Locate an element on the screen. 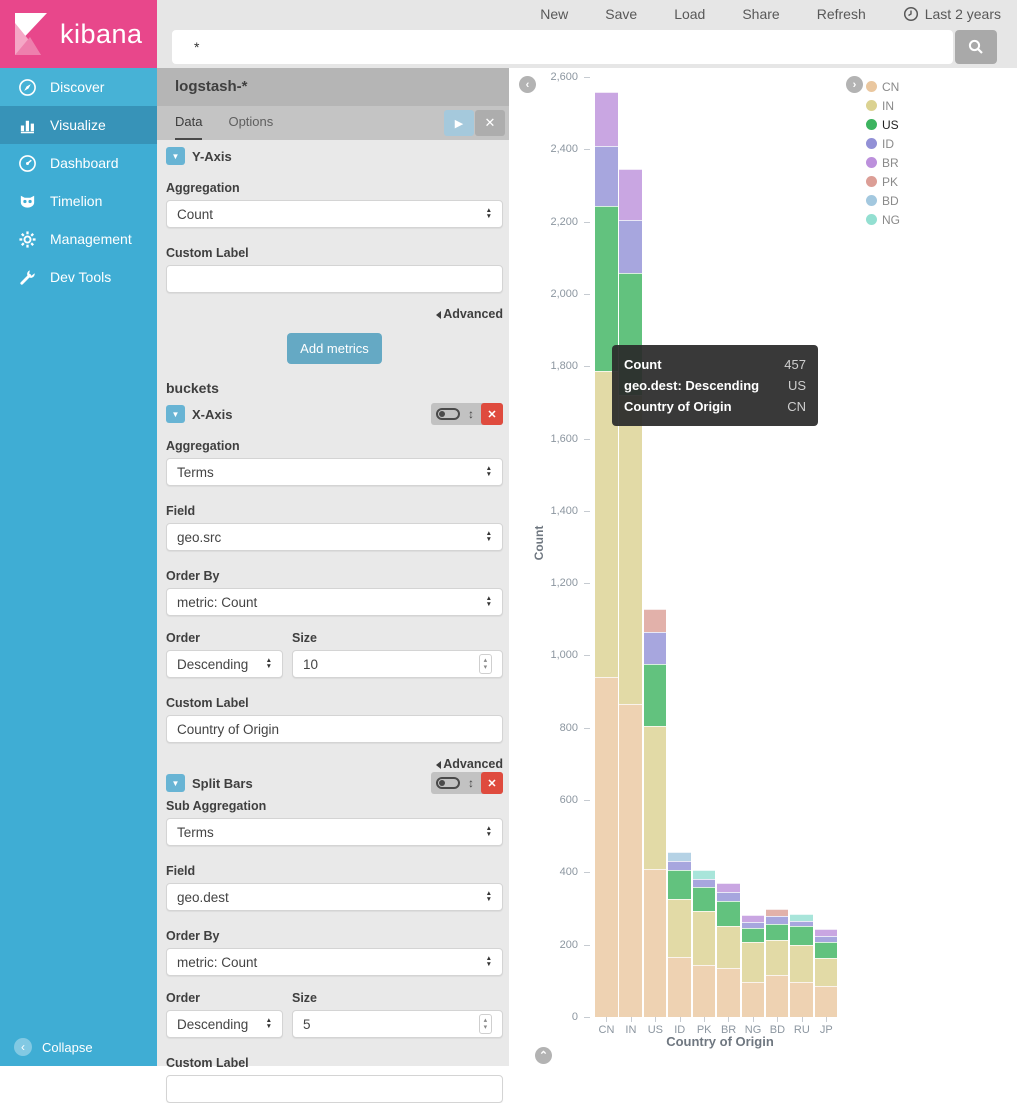 Image resolution: width=1017 pixels, height=1103 pixels. bar-segment-BD-CN is located at coordinates (777, 996).